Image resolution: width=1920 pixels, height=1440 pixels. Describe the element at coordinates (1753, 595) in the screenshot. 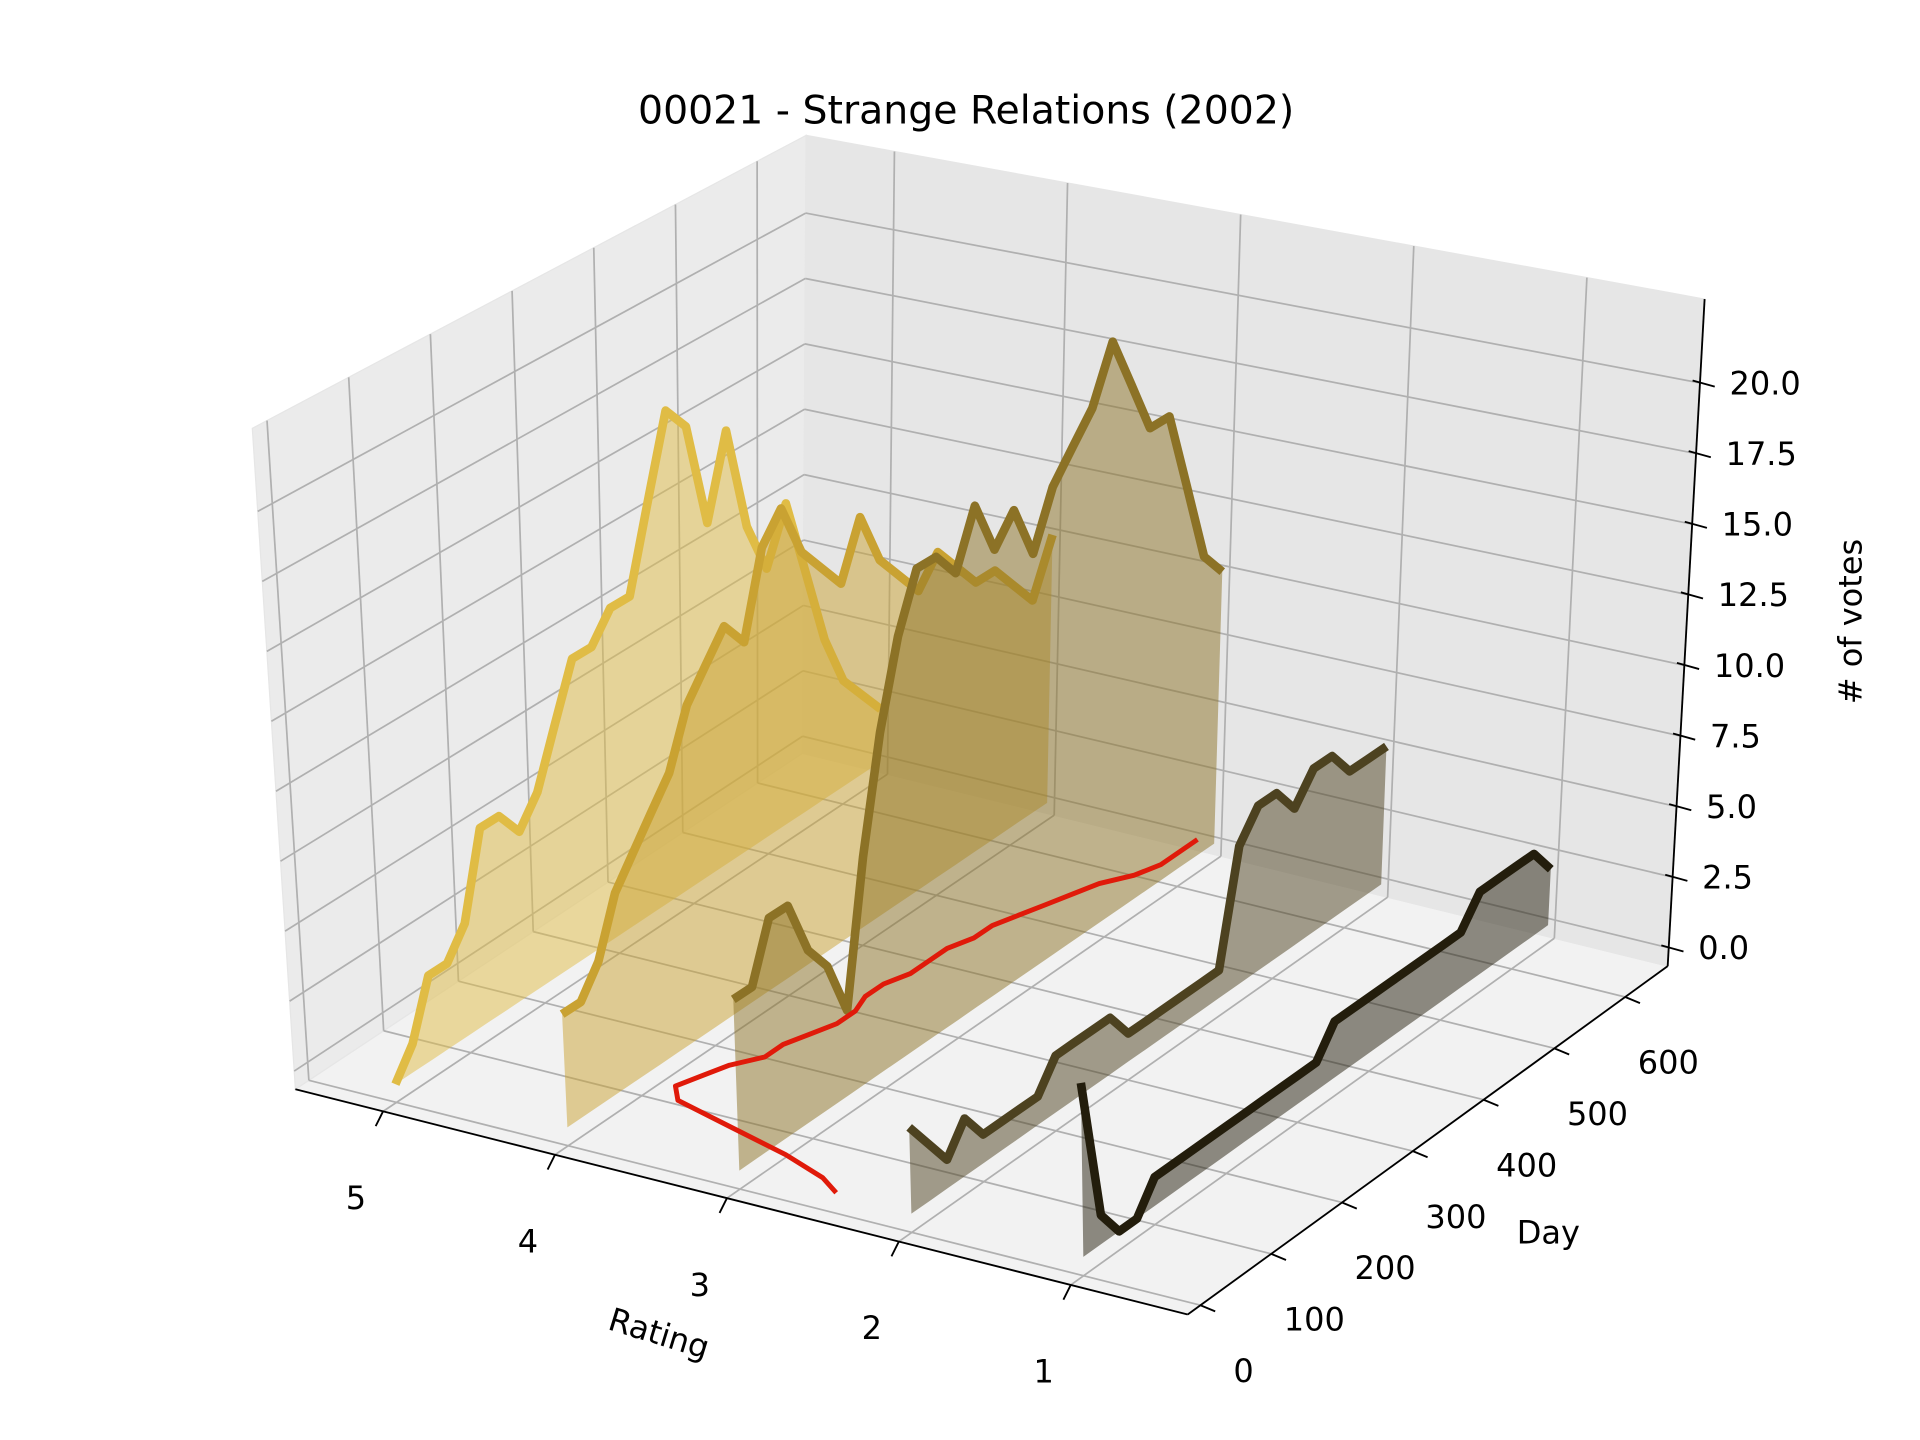

I see `z-tick-label: 12.5` at that location.